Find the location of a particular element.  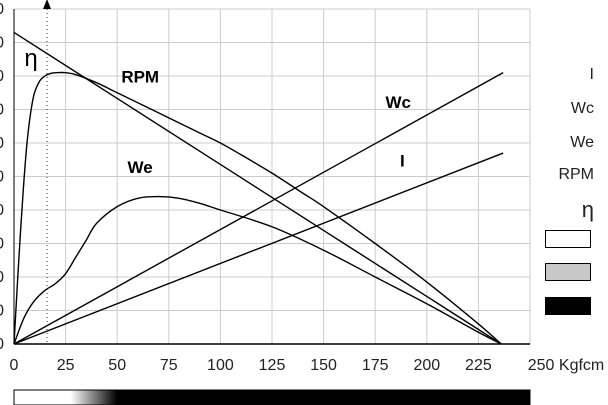

x-tick-label: 0 is located at coordinates (14, 365).